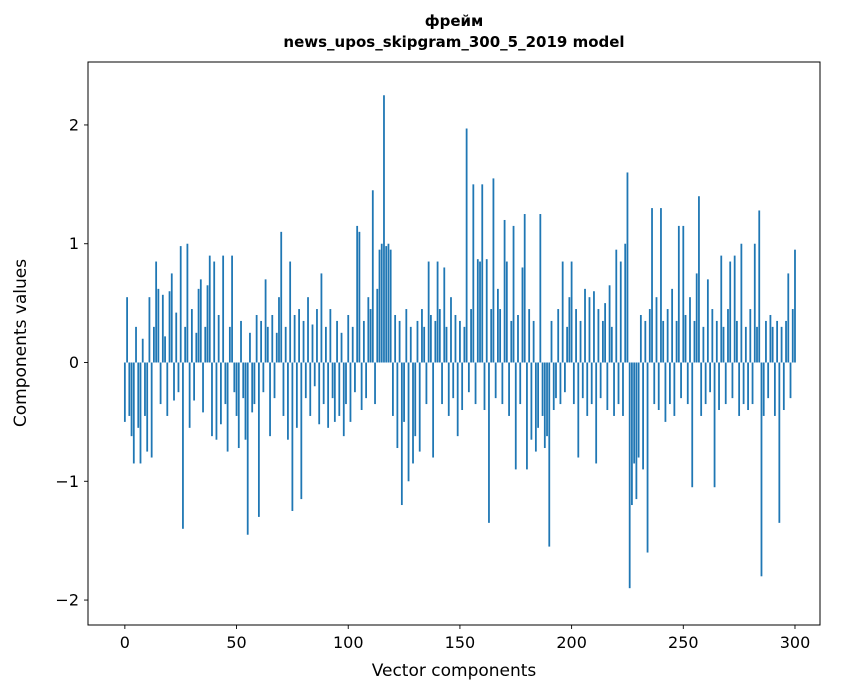 Image resolution: width=847 pixels, height=700 pixels. What do you see at coordinates (454, 21) in the screenshot?
I see `chart-title-line1: фрейм` at bounding box center [454, 21].